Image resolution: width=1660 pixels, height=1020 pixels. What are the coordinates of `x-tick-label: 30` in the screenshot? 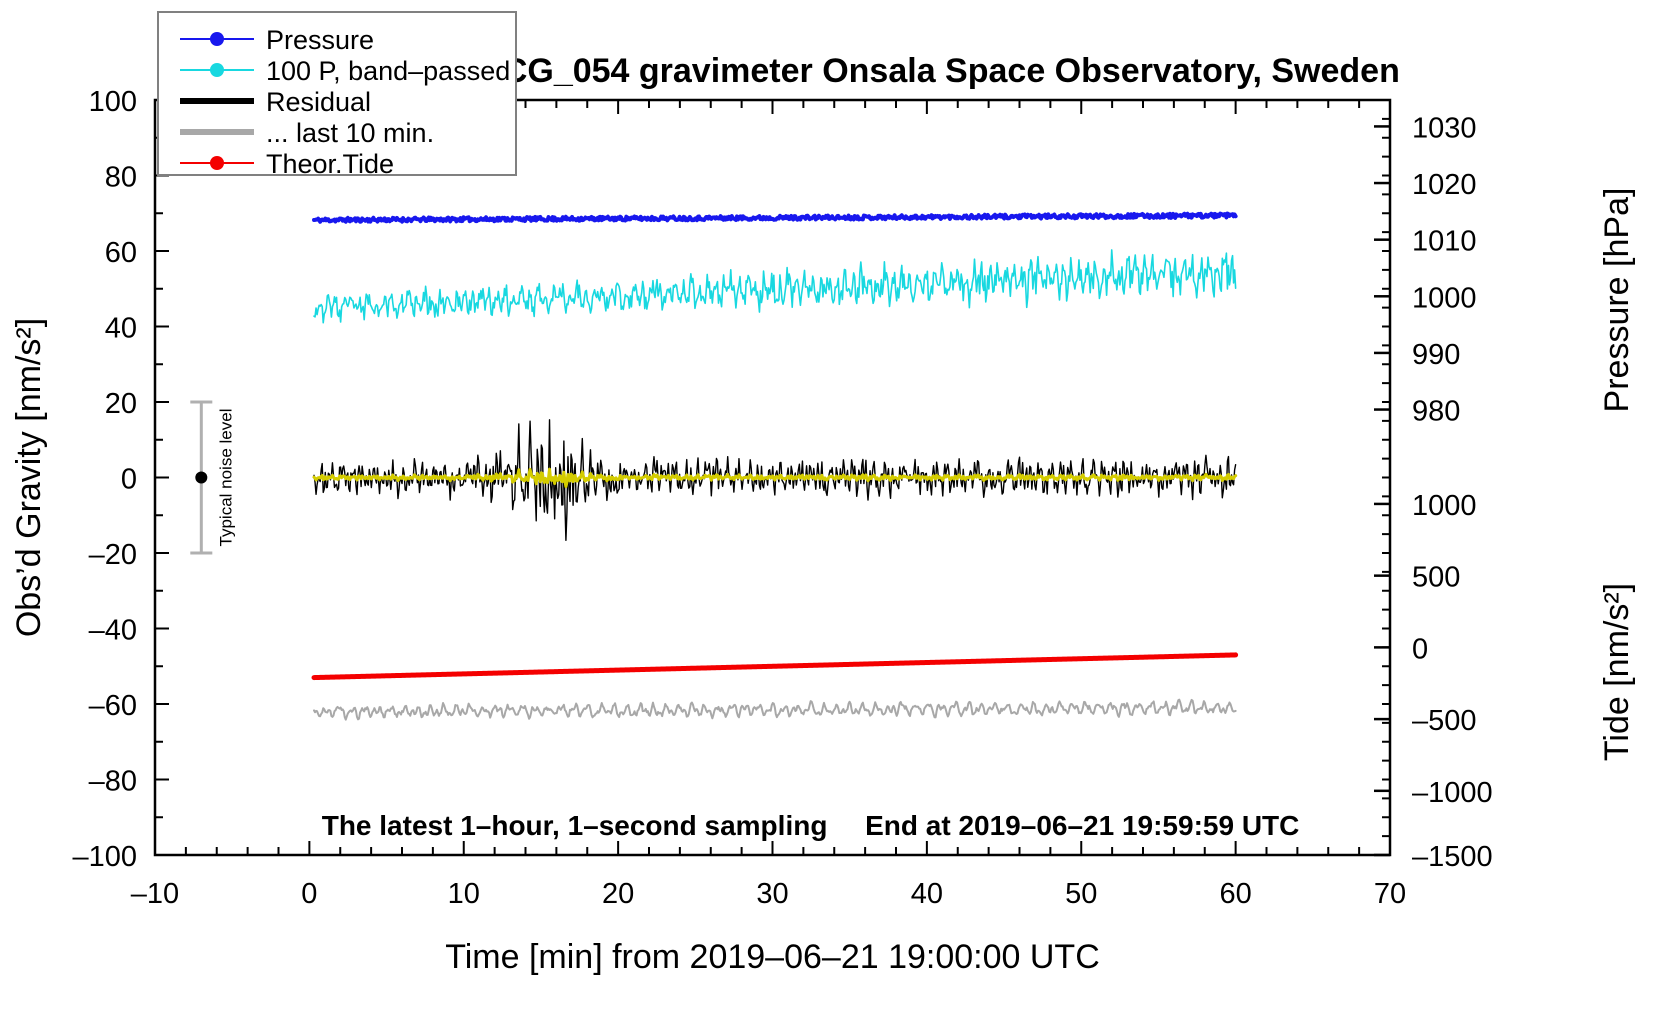 It's located at (772, 894).